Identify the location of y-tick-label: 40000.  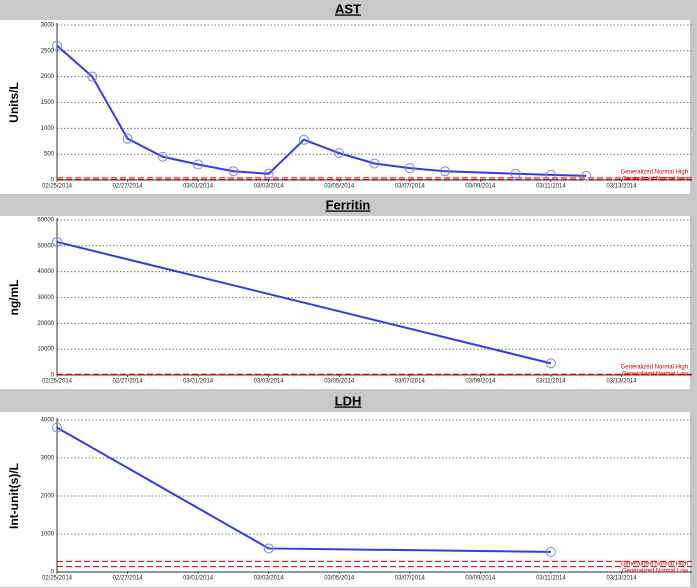
(45, 272).